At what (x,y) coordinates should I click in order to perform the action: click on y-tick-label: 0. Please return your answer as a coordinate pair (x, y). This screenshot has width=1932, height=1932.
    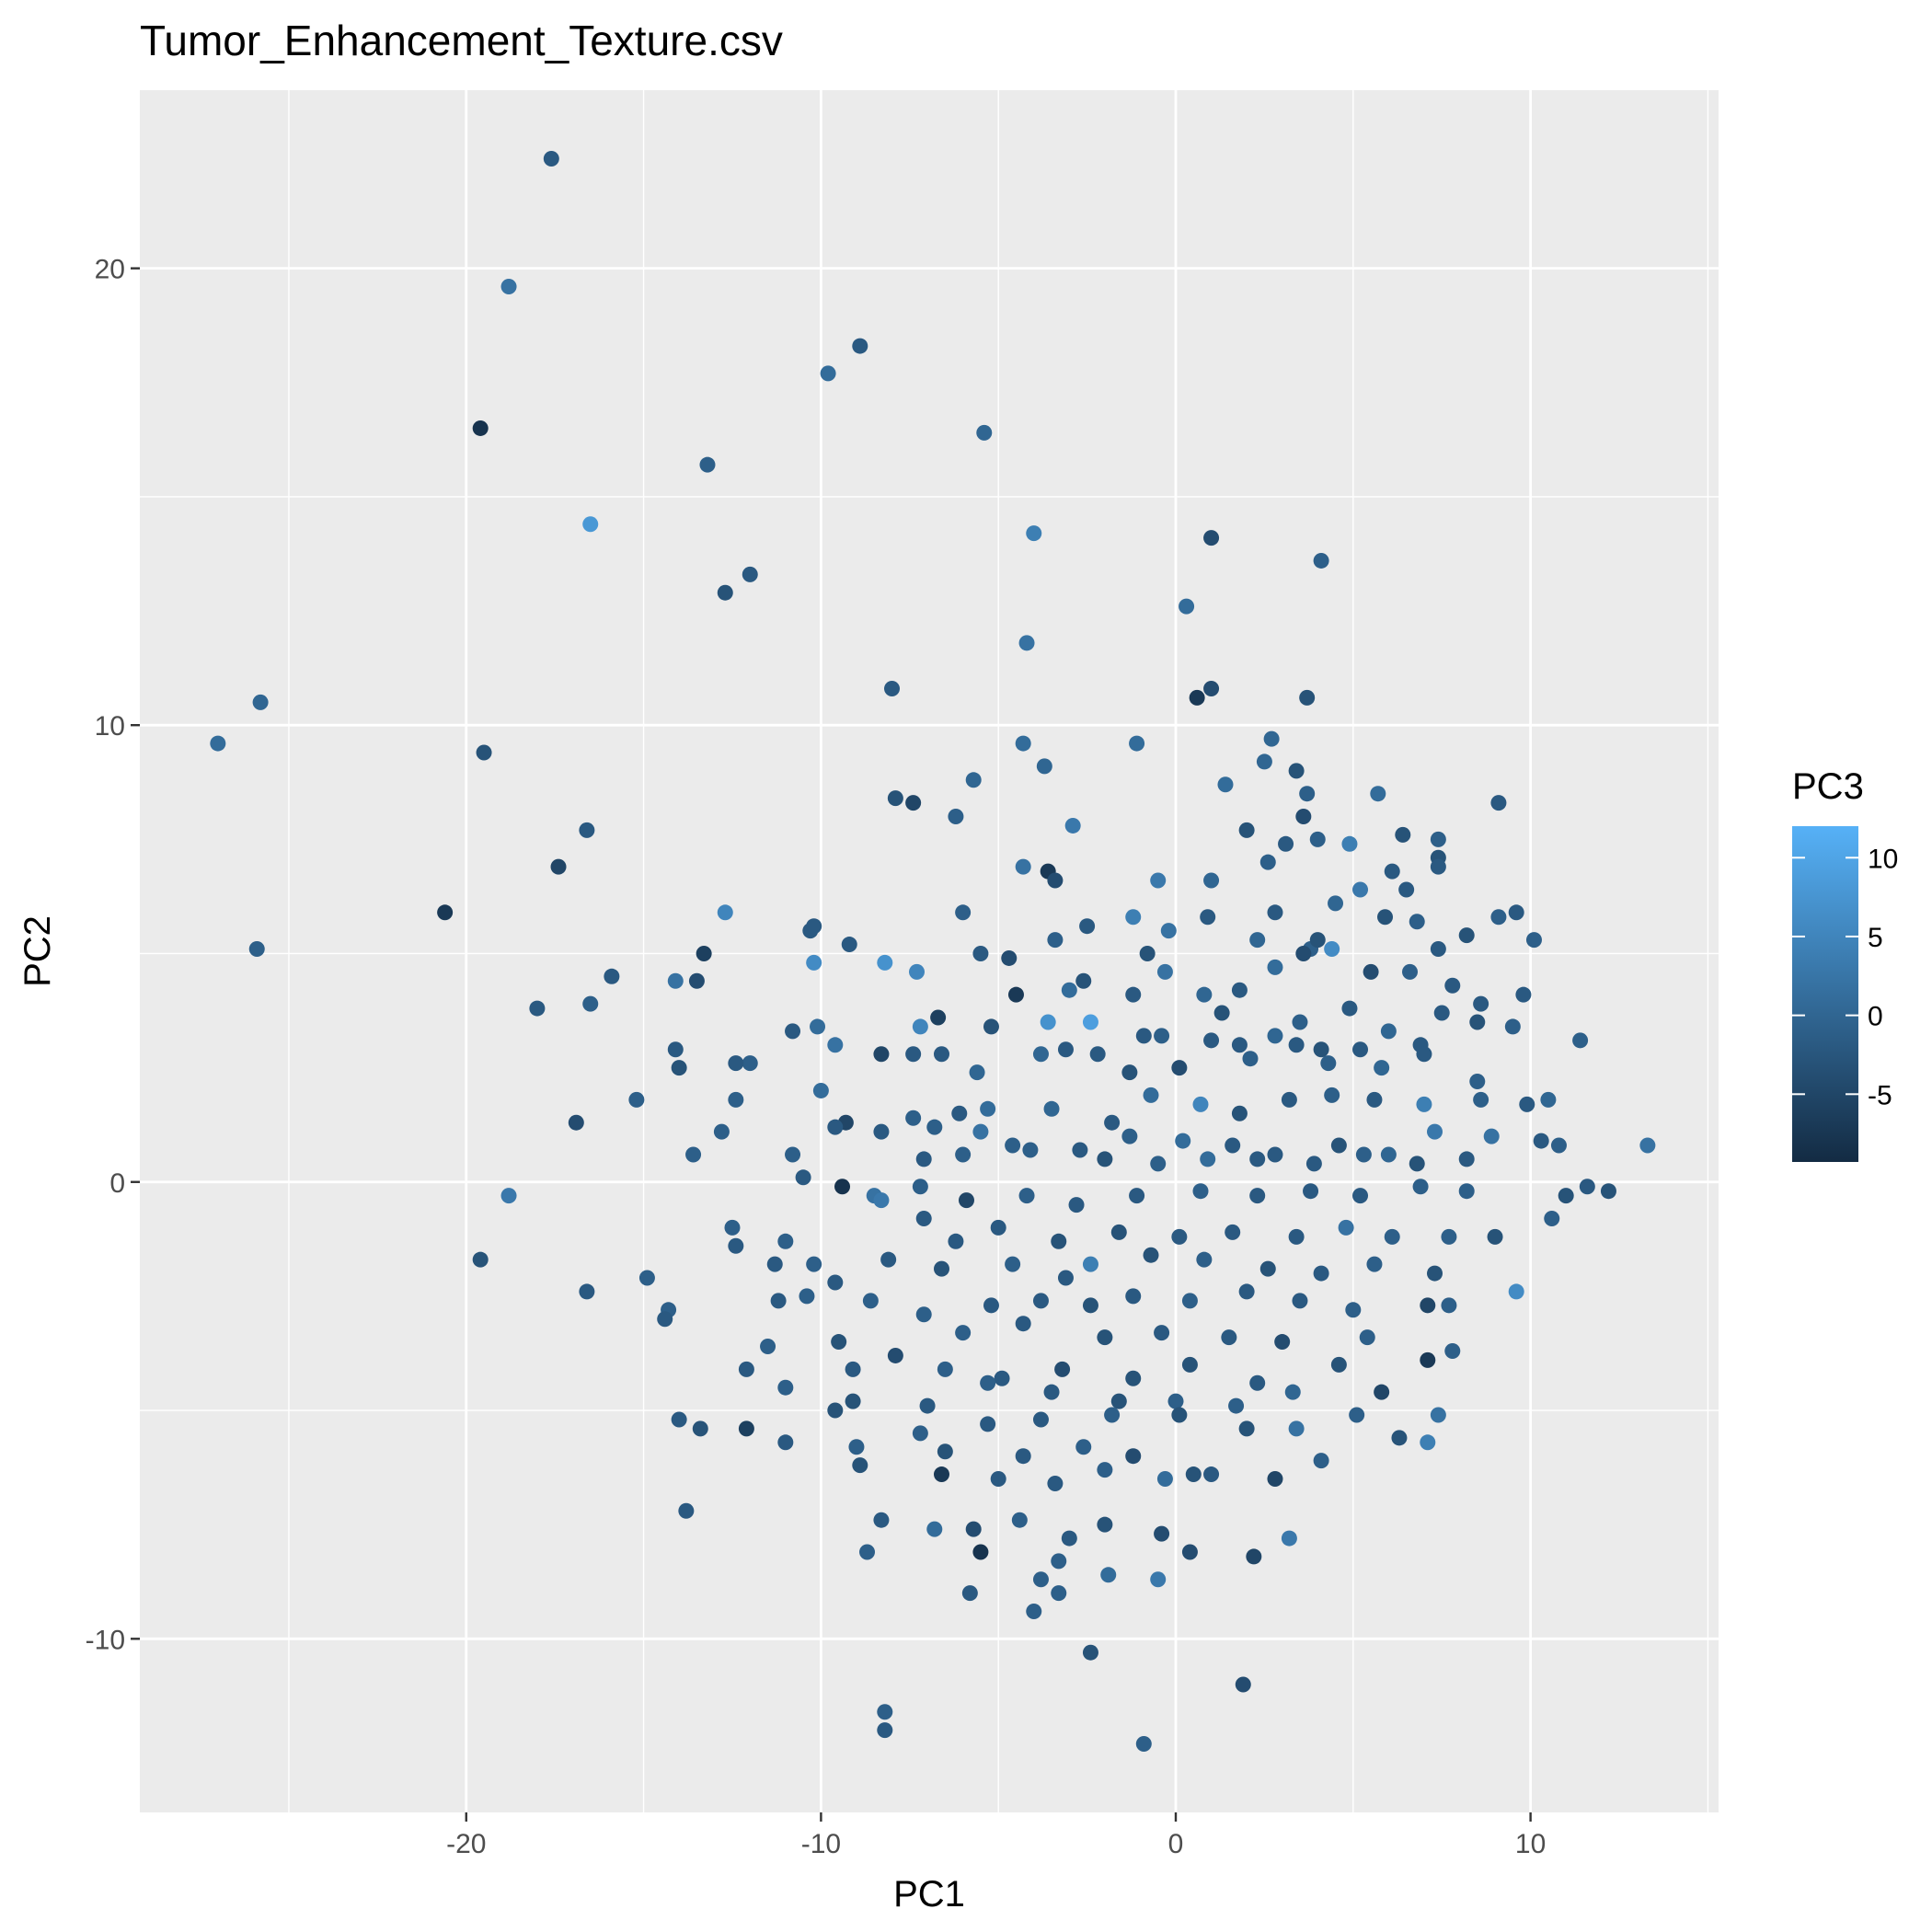
    Looking at the image, I should click on (117, 1183).